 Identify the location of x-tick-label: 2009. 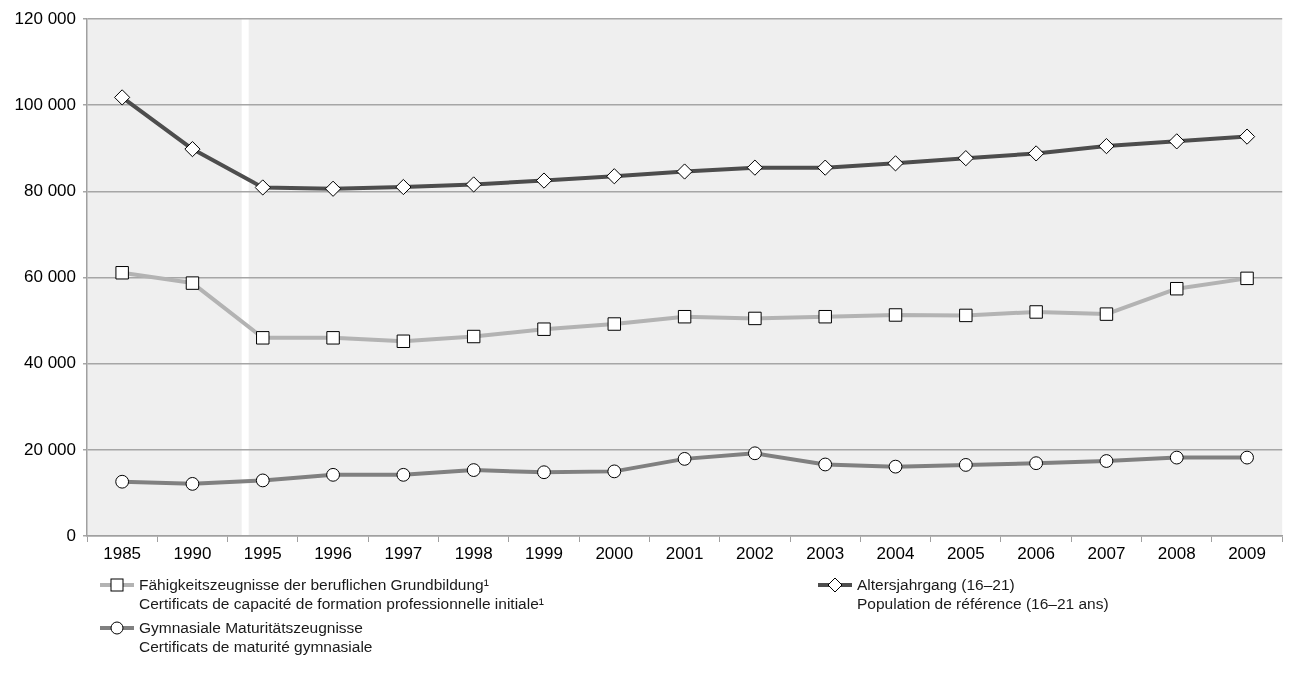
(1247, 553).